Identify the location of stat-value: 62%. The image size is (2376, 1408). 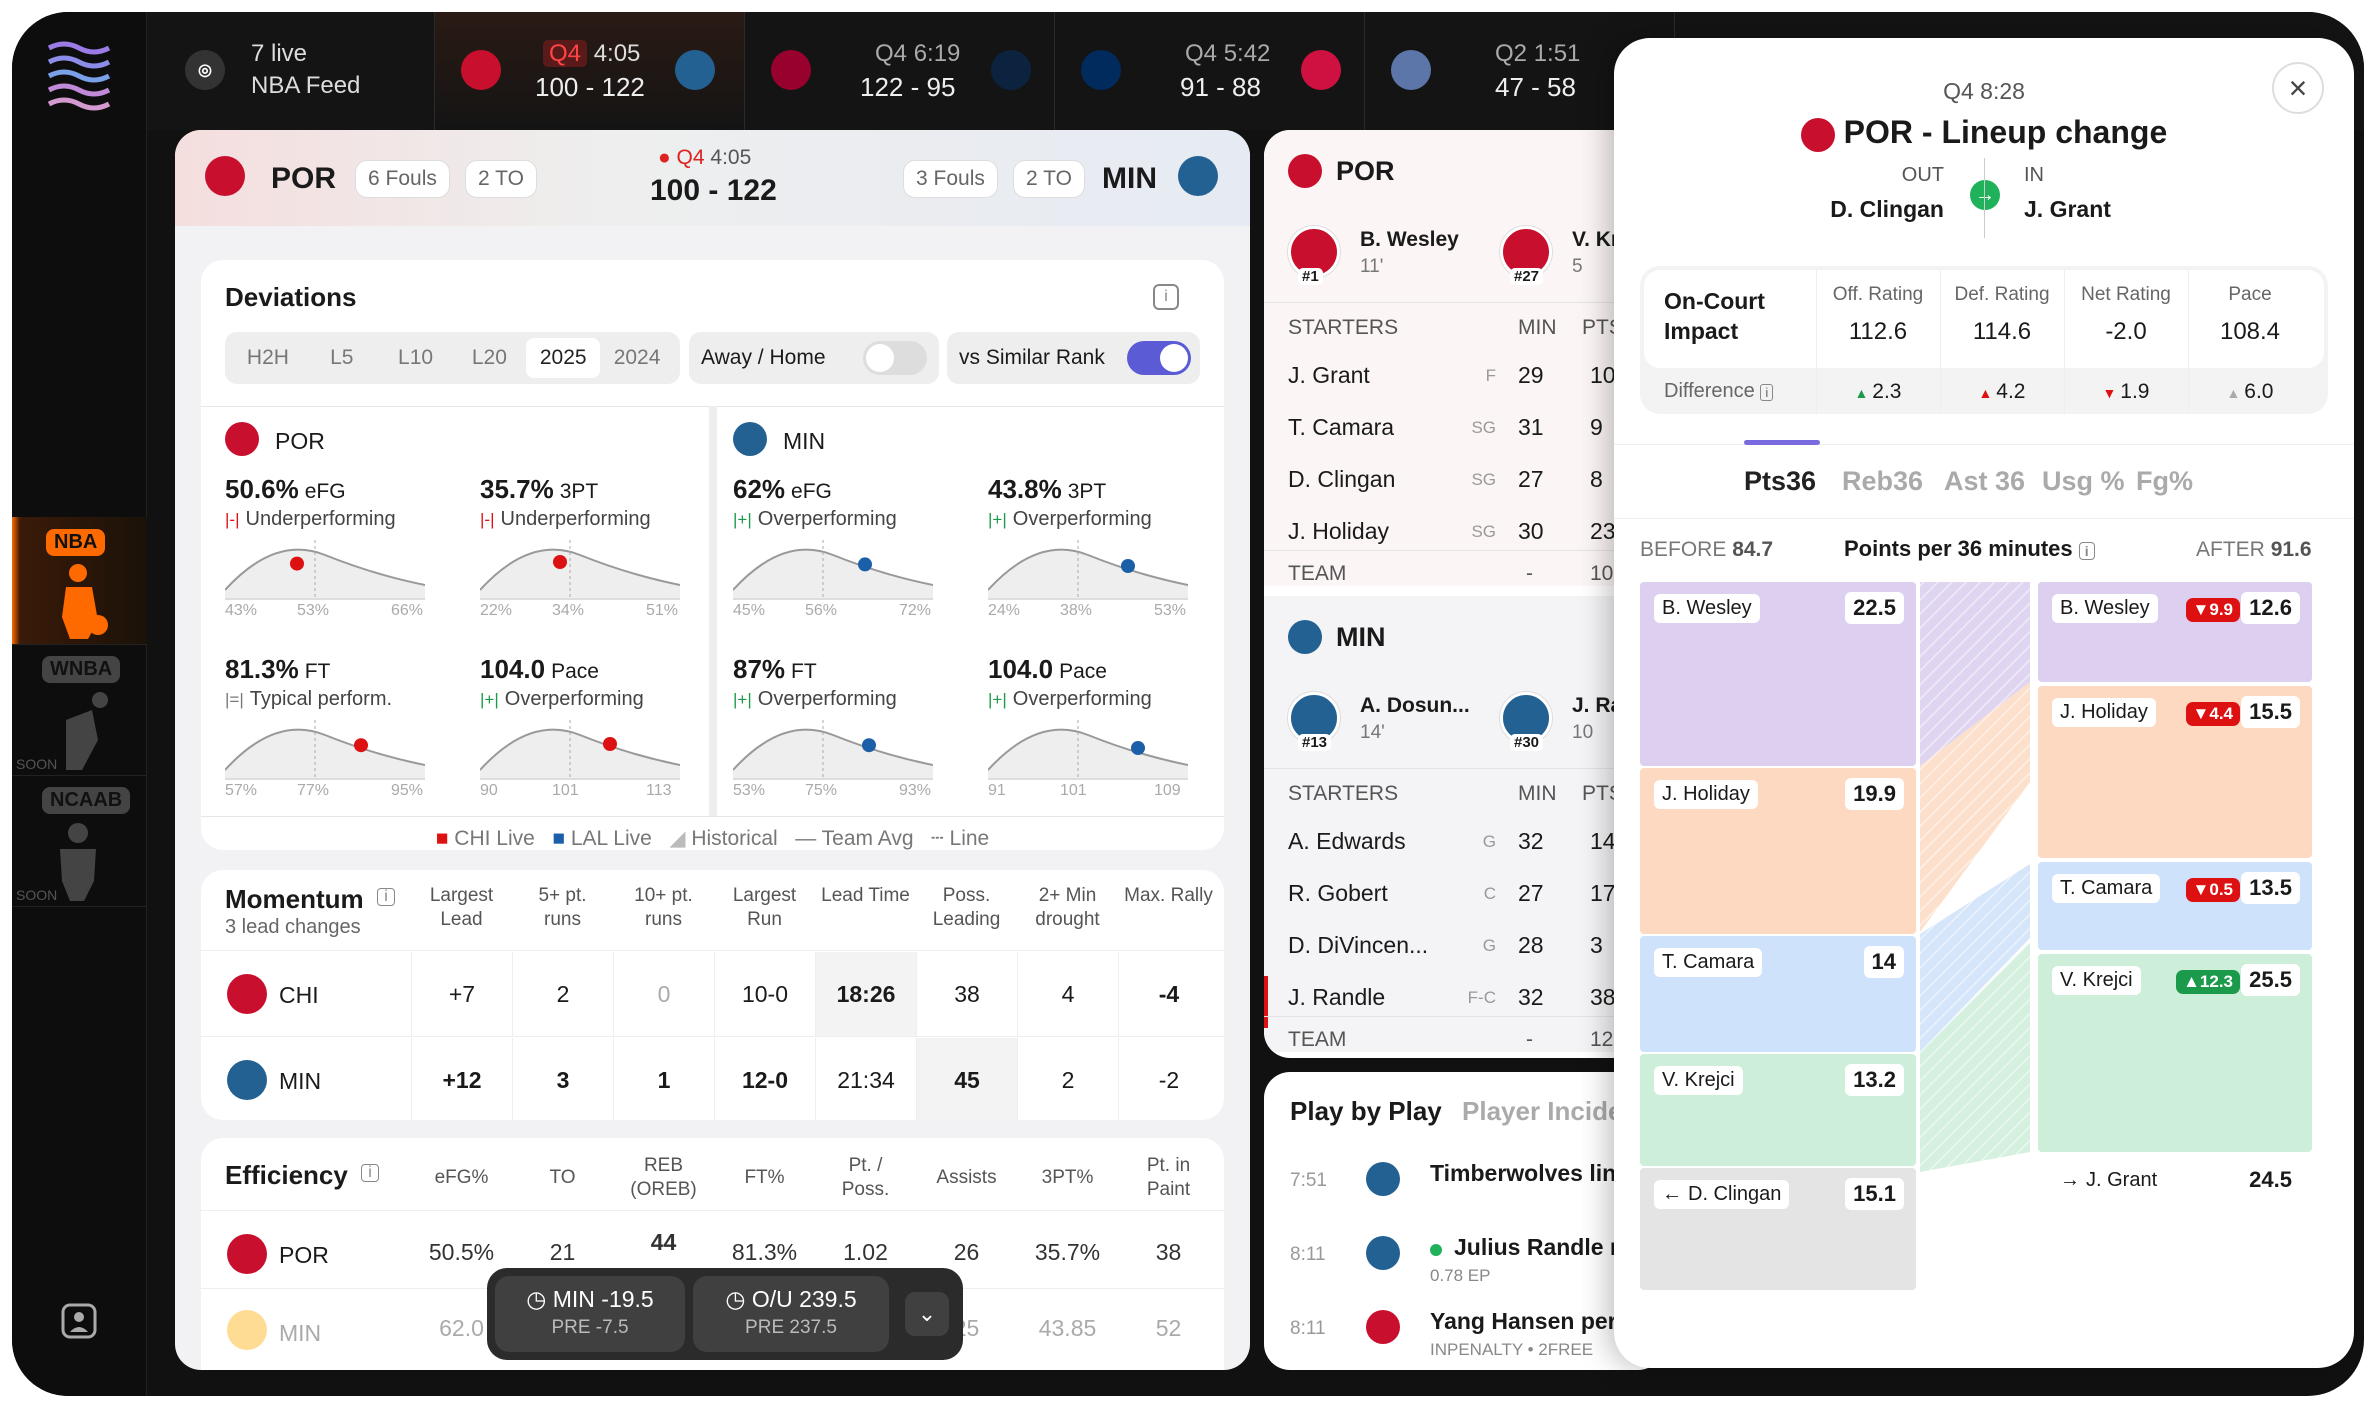
(759, 489).